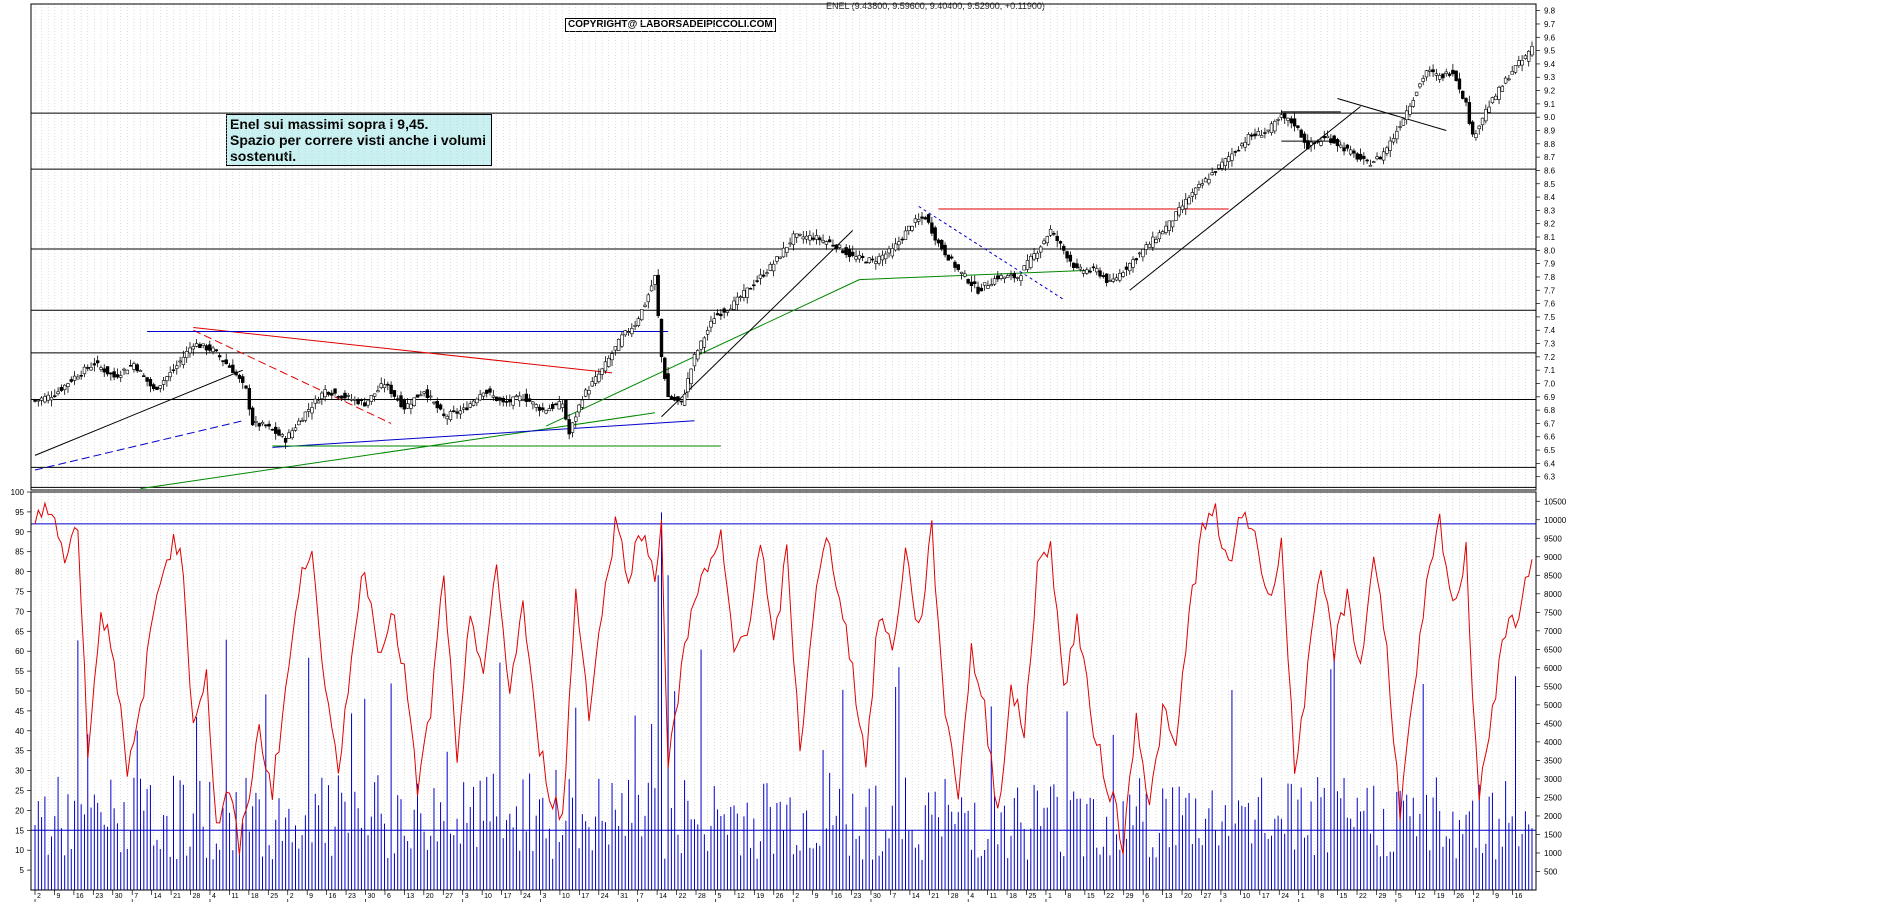  I want to click on x-tick-label: 18, so click(1013, 896).